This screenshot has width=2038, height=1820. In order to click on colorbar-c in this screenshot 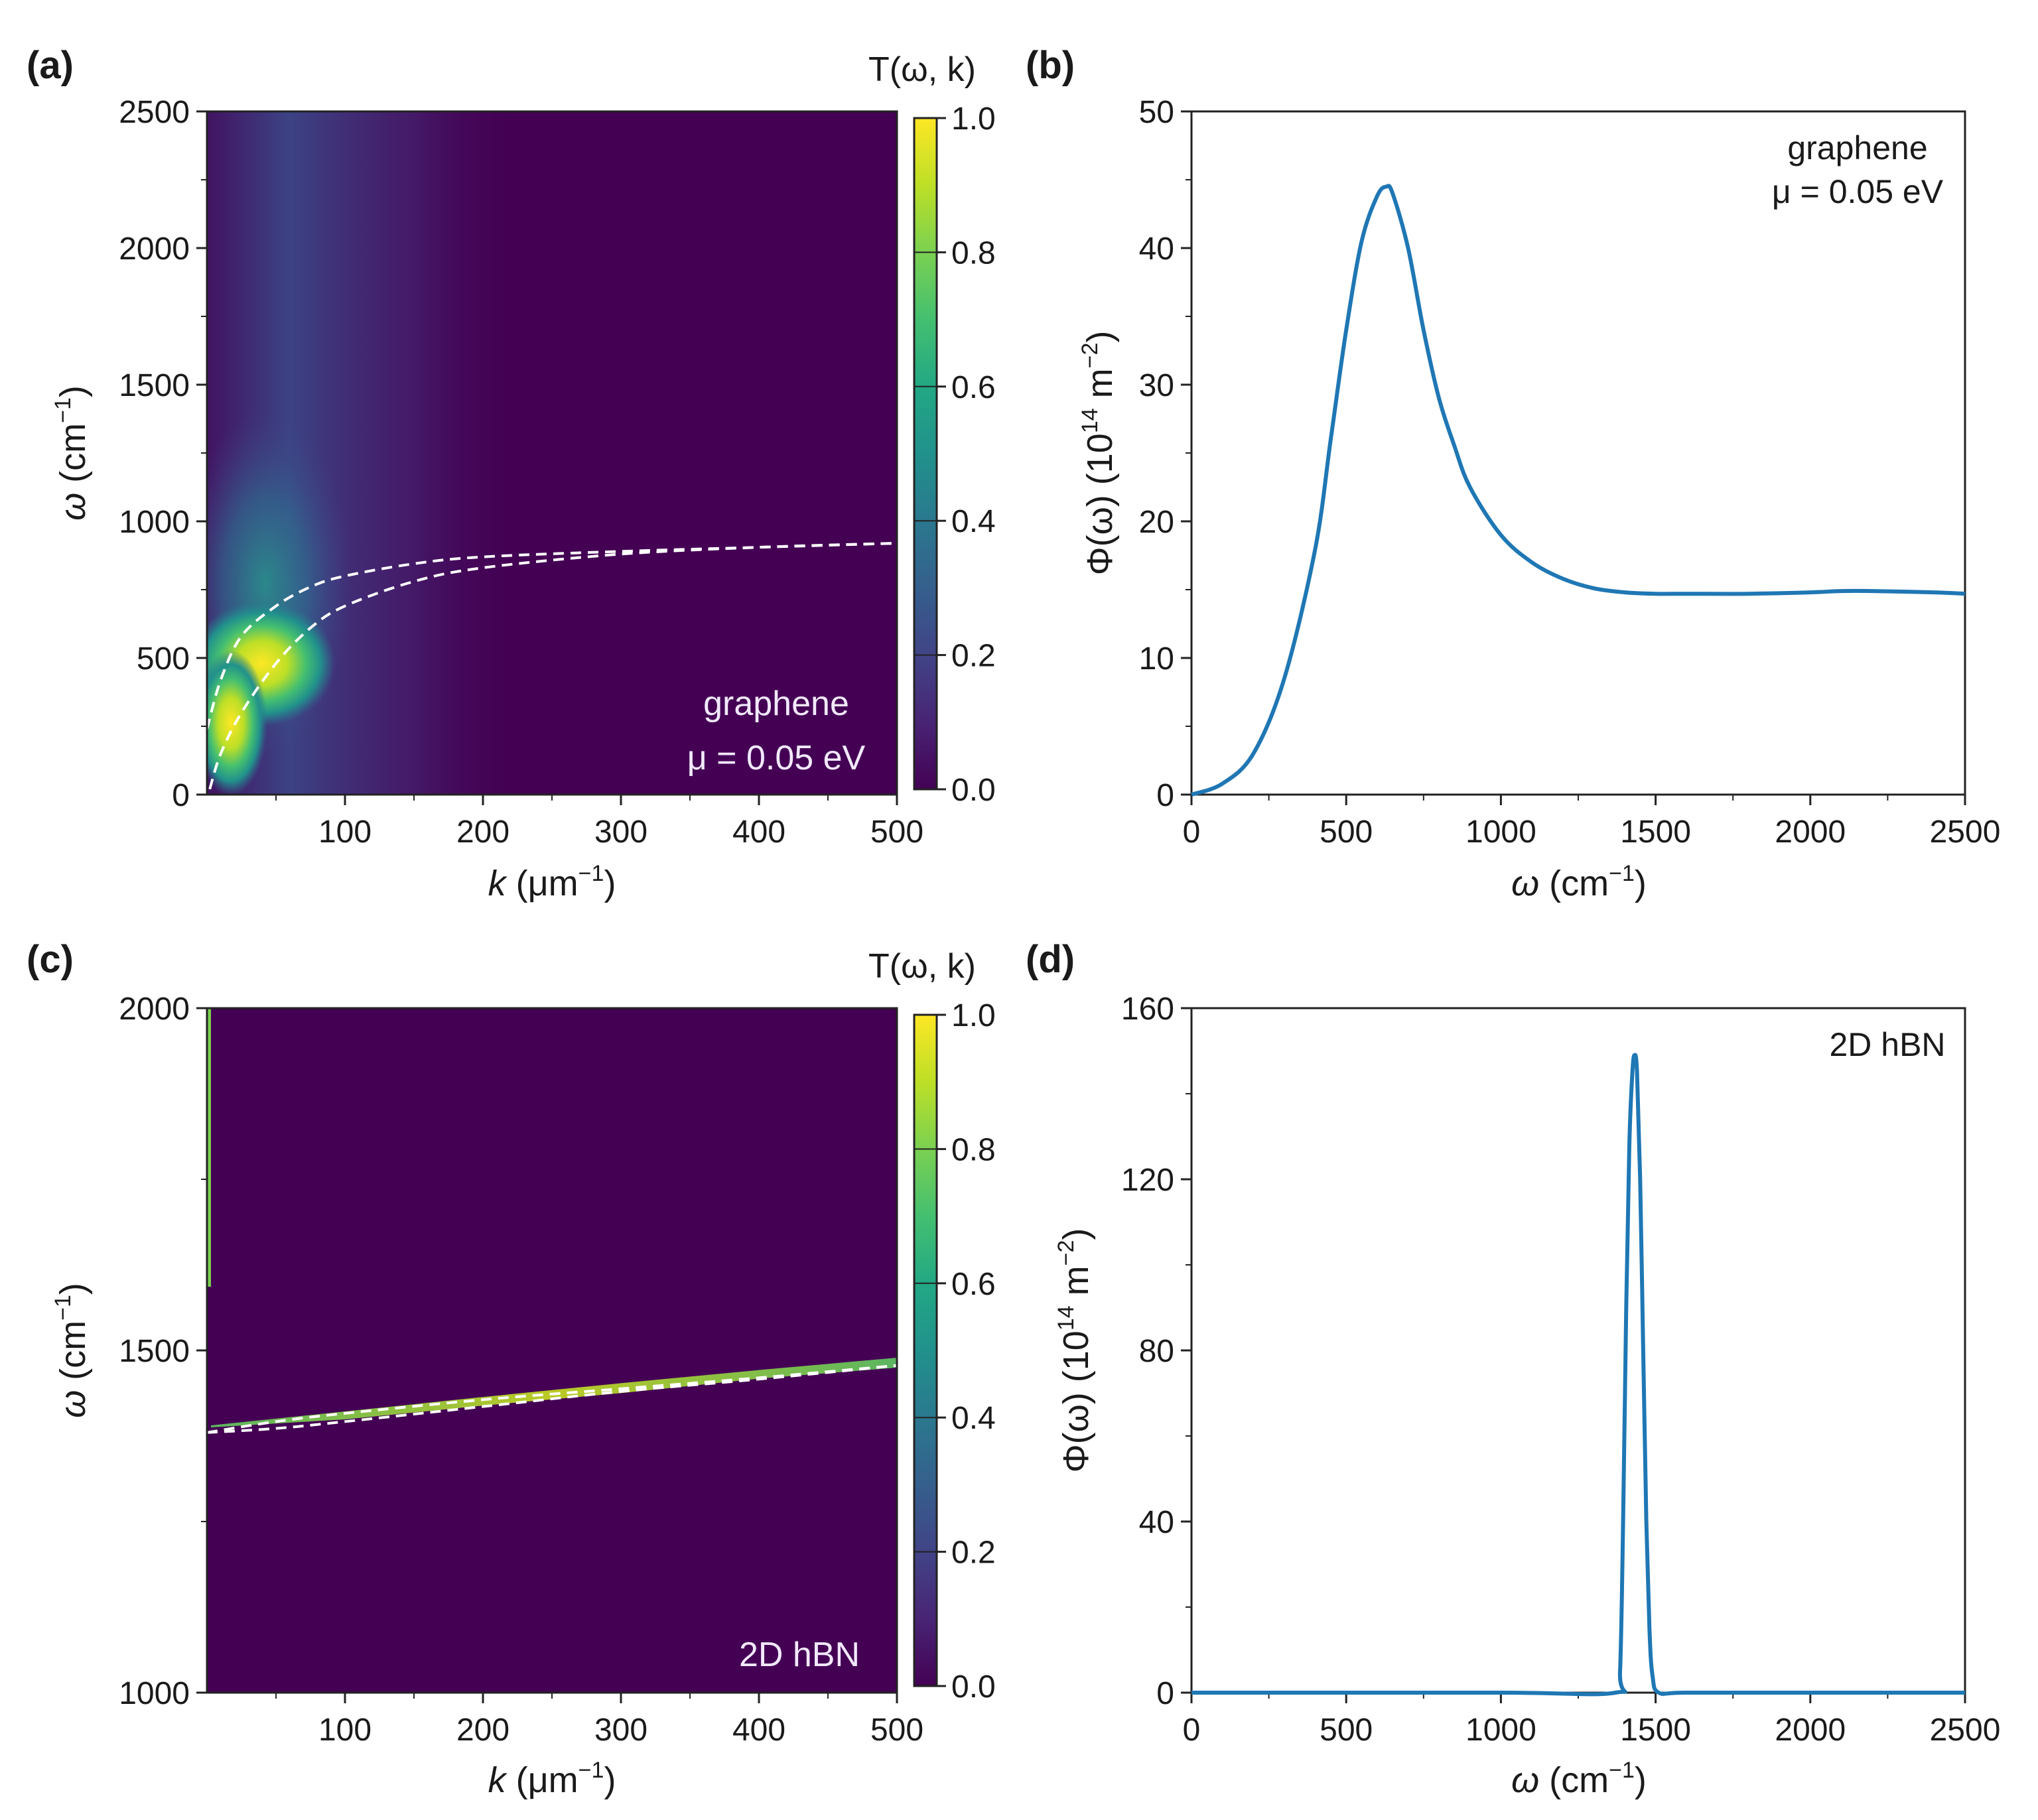, I will do `click(926, 1350)`.